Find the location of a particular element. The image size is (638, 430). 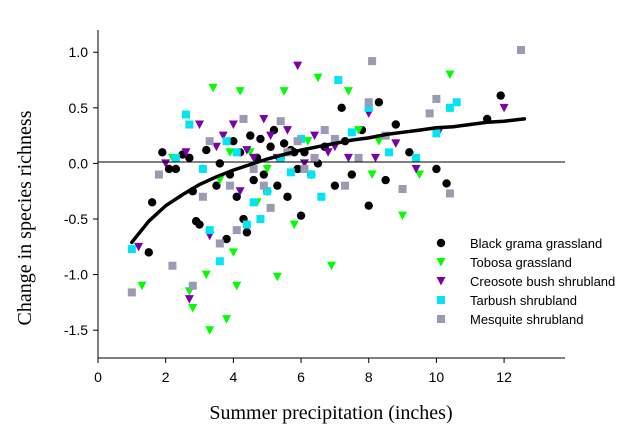

legend-item: Mesquite shrubland is located at coordinates (510, 319).